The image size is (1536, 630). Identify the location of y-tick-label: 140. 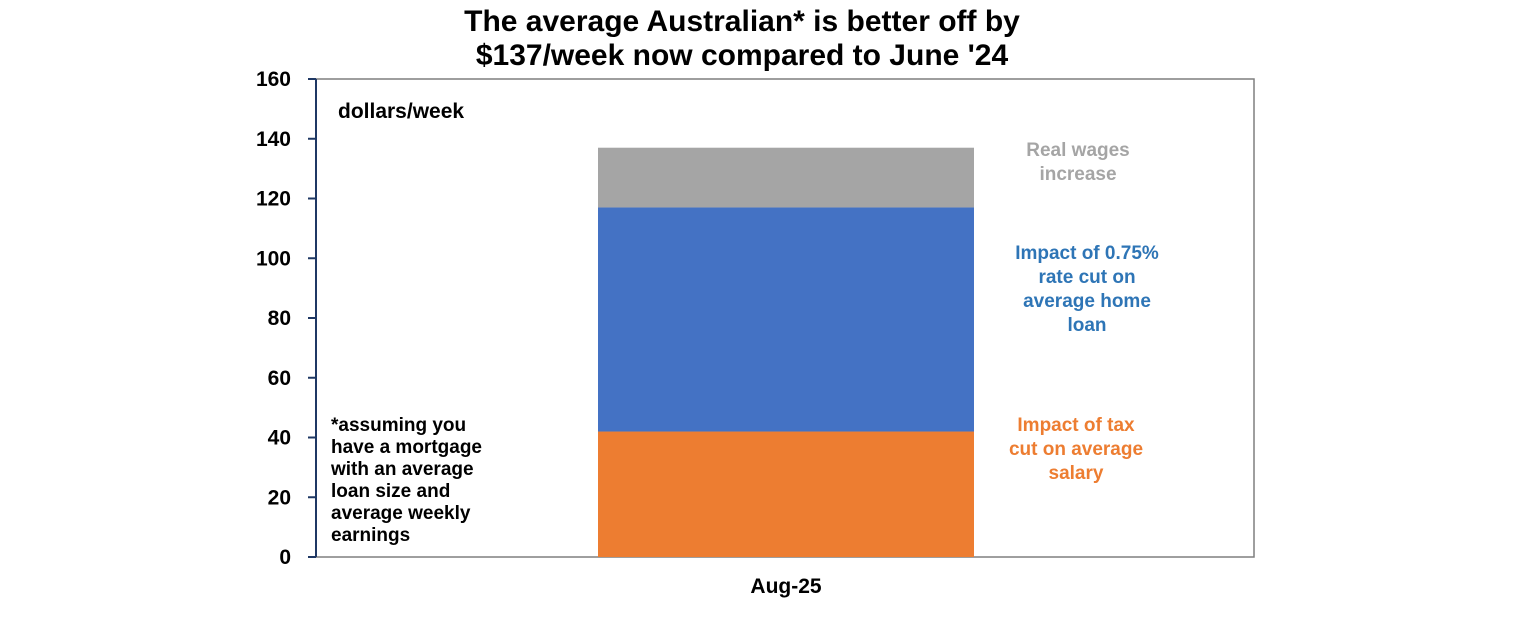
(273, 139).